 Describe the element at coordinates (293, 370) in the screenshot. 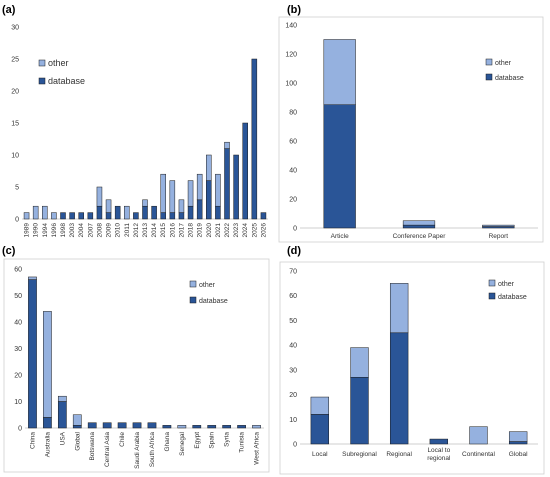

I see `panel-d-y-tick-label: 30` at that location.